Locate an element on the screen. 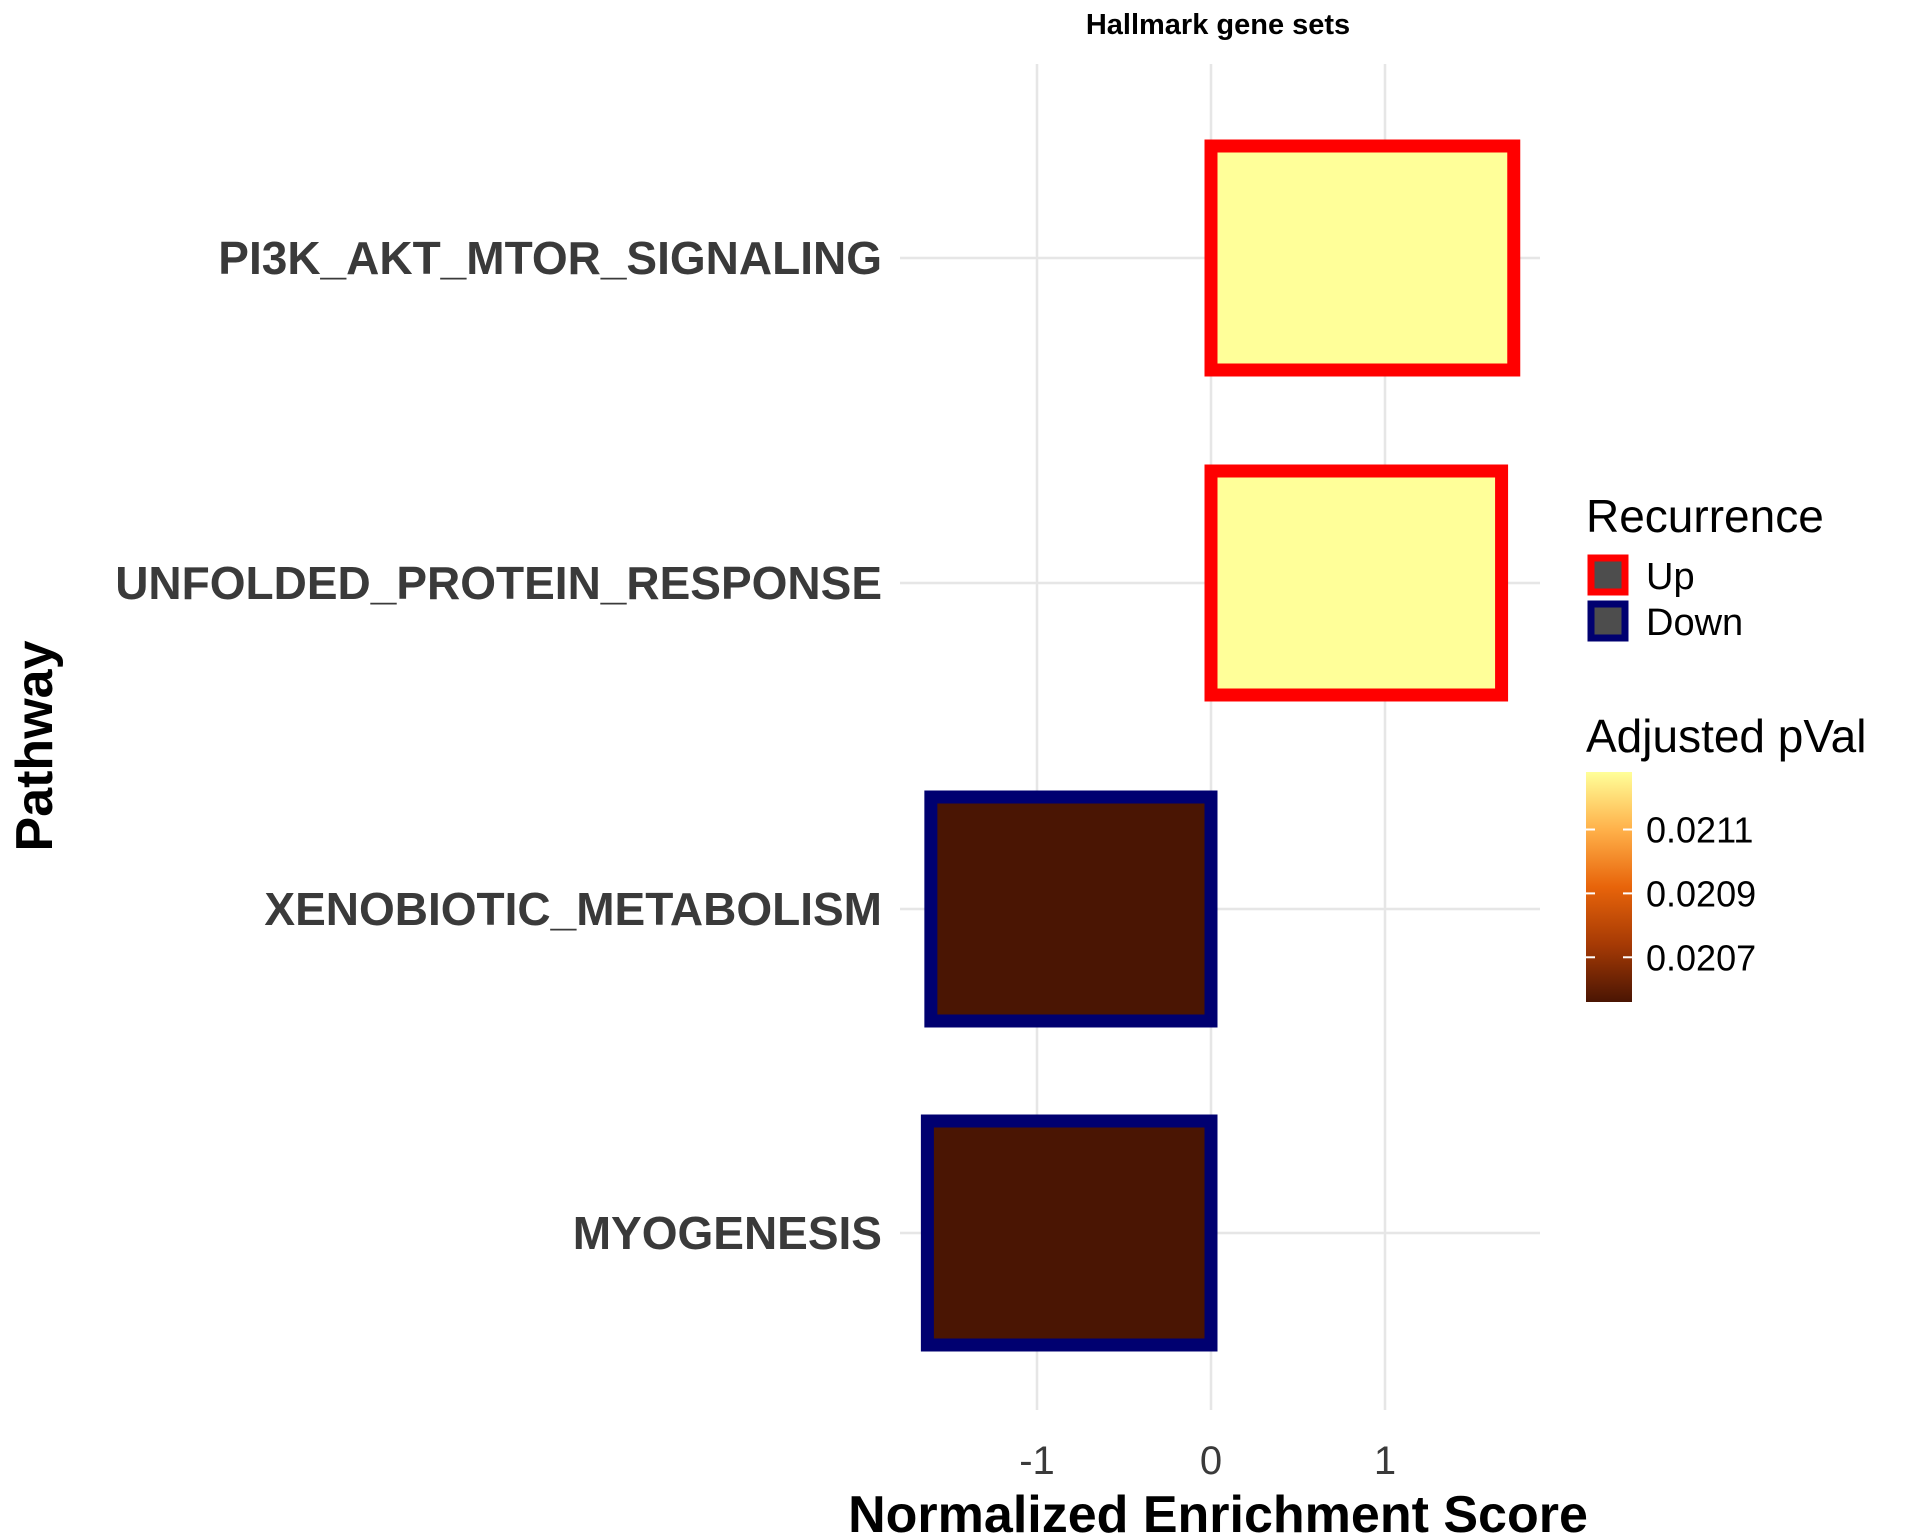  x-tick-labels: -1 0 1 is located at coordinates (1207, 1461).